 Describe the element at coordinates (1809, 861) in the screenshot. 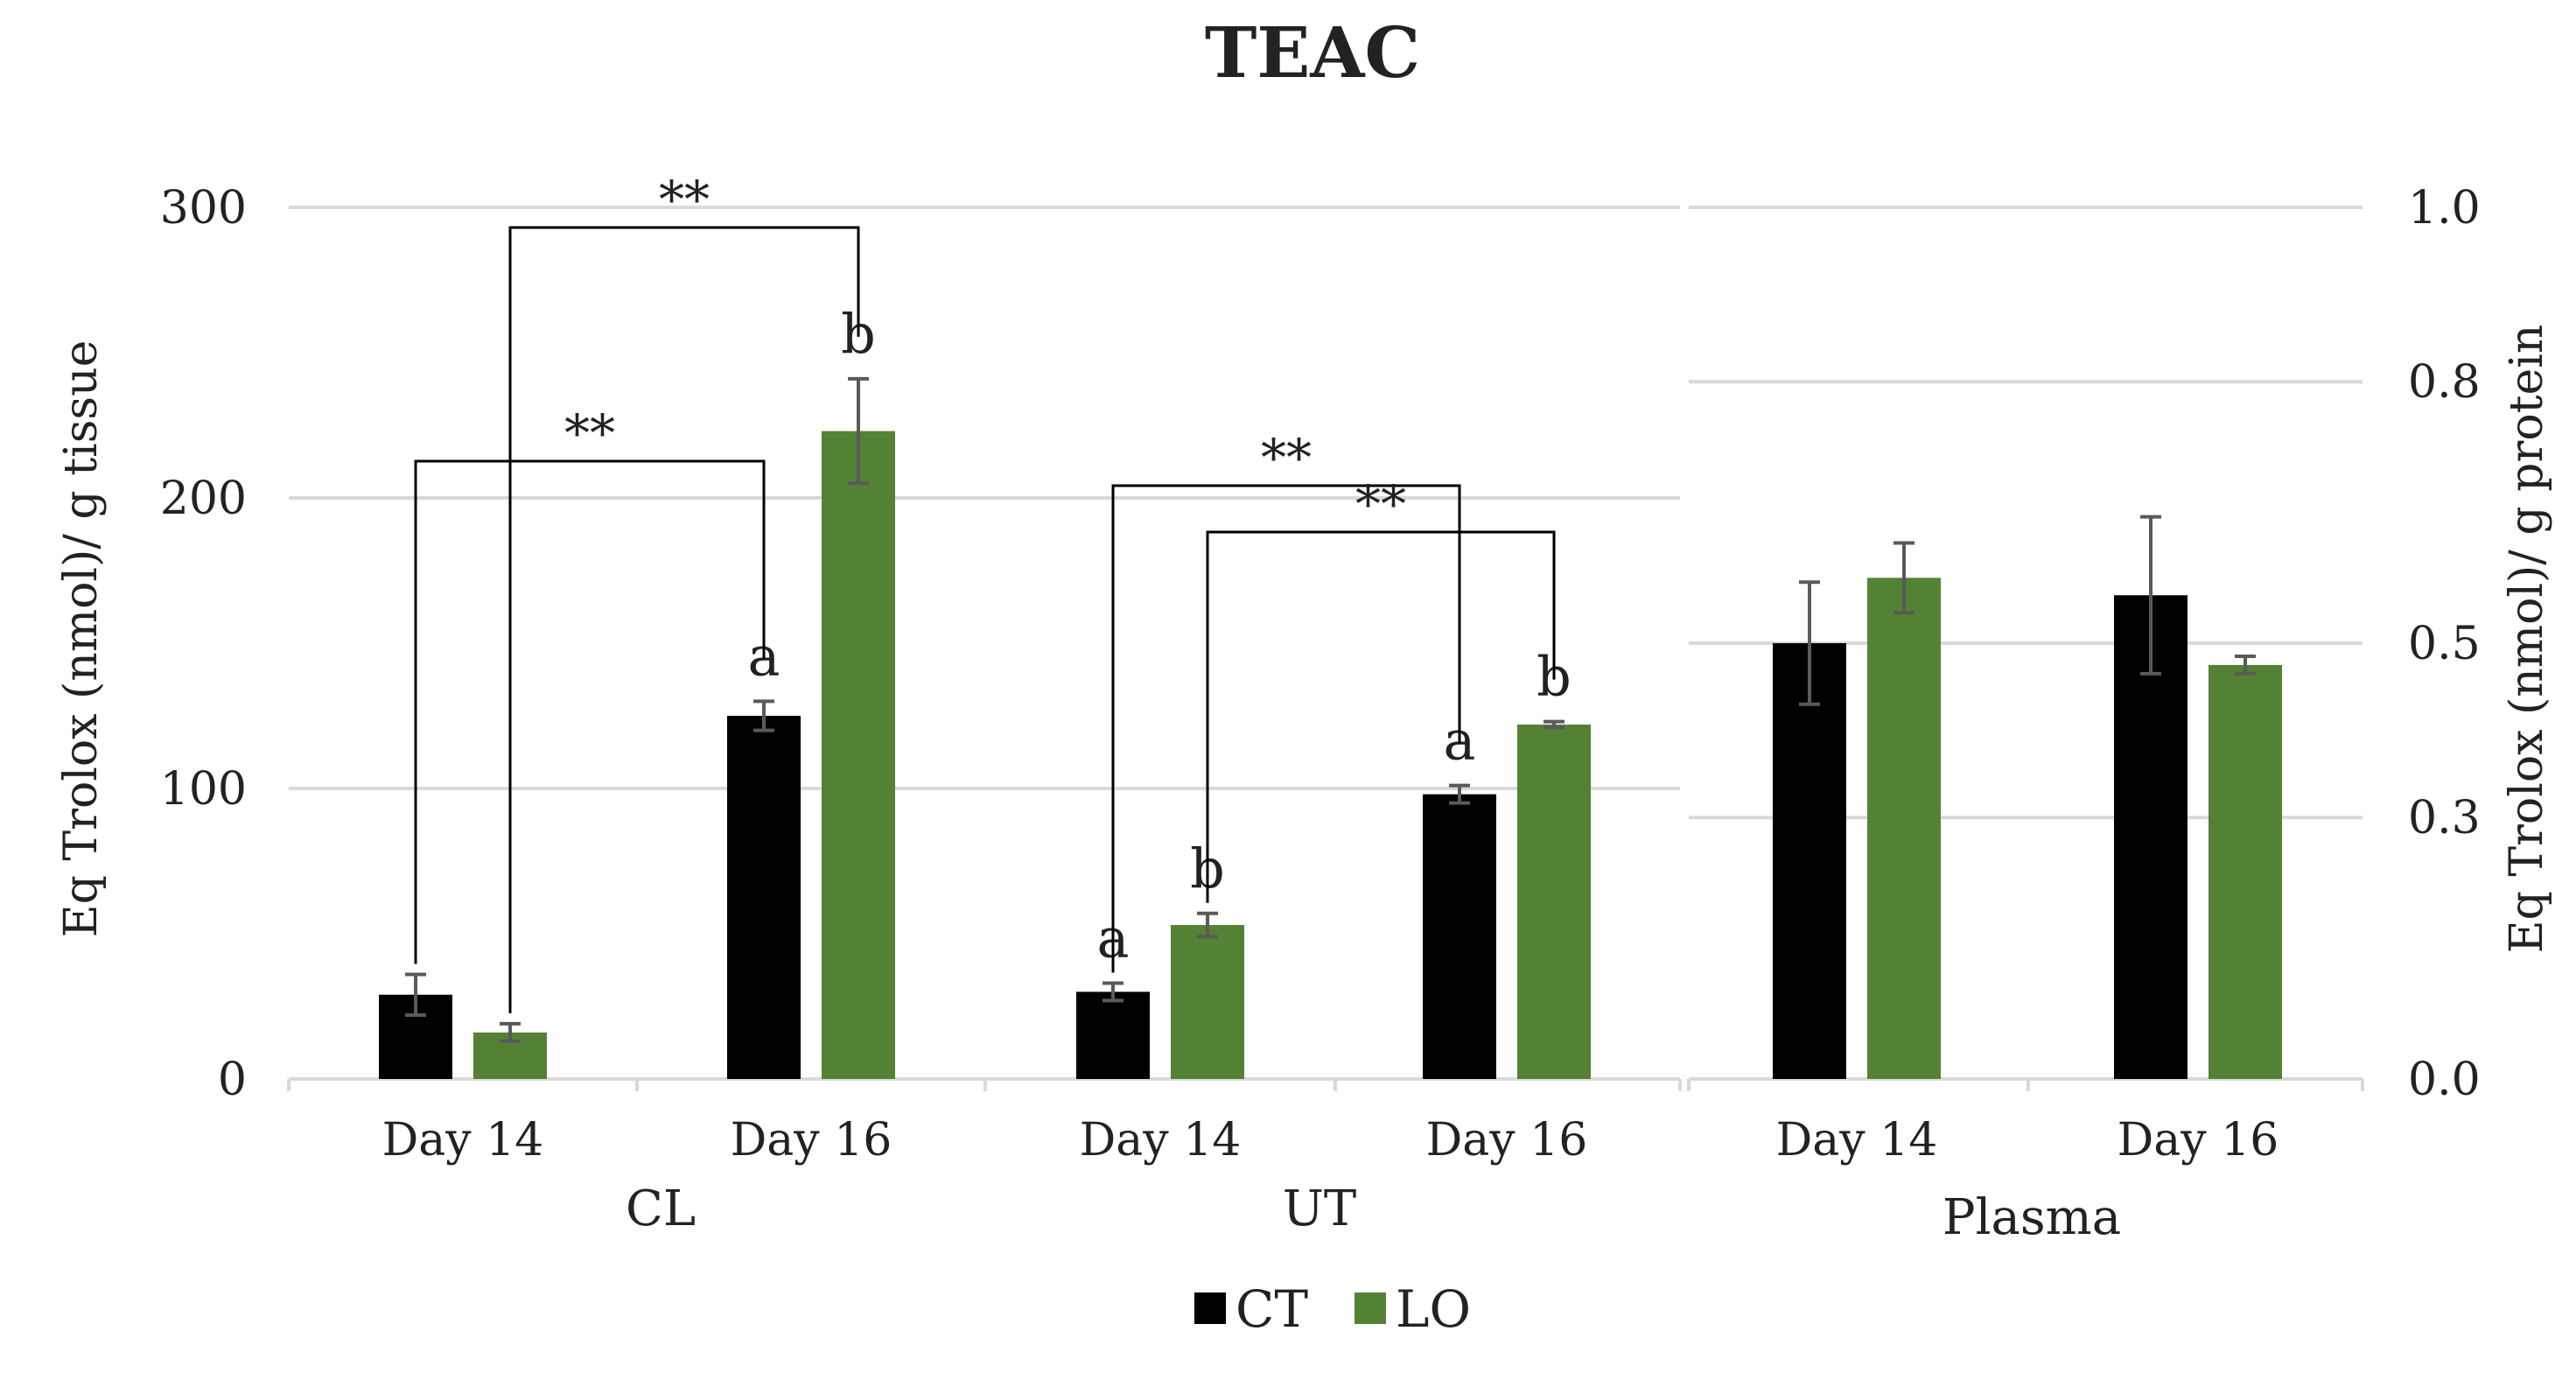

I see `bar-plasma-day14-ct` at that location.